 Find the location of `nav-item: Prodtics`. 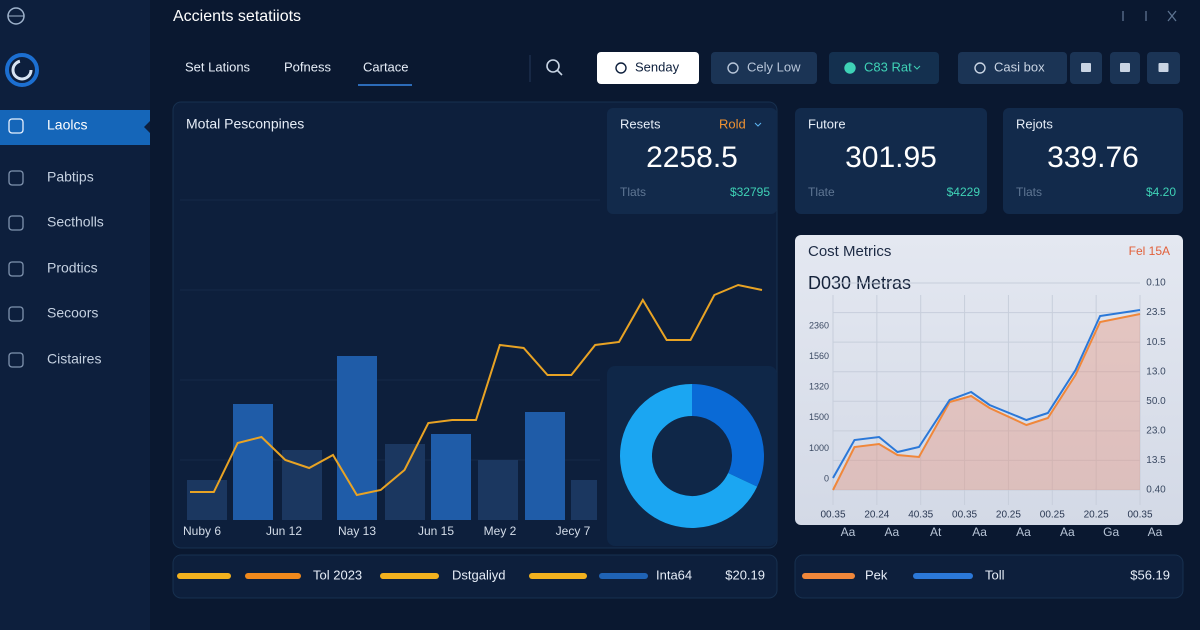

nav-item: Prodtics is located at coordinates (72, 268).